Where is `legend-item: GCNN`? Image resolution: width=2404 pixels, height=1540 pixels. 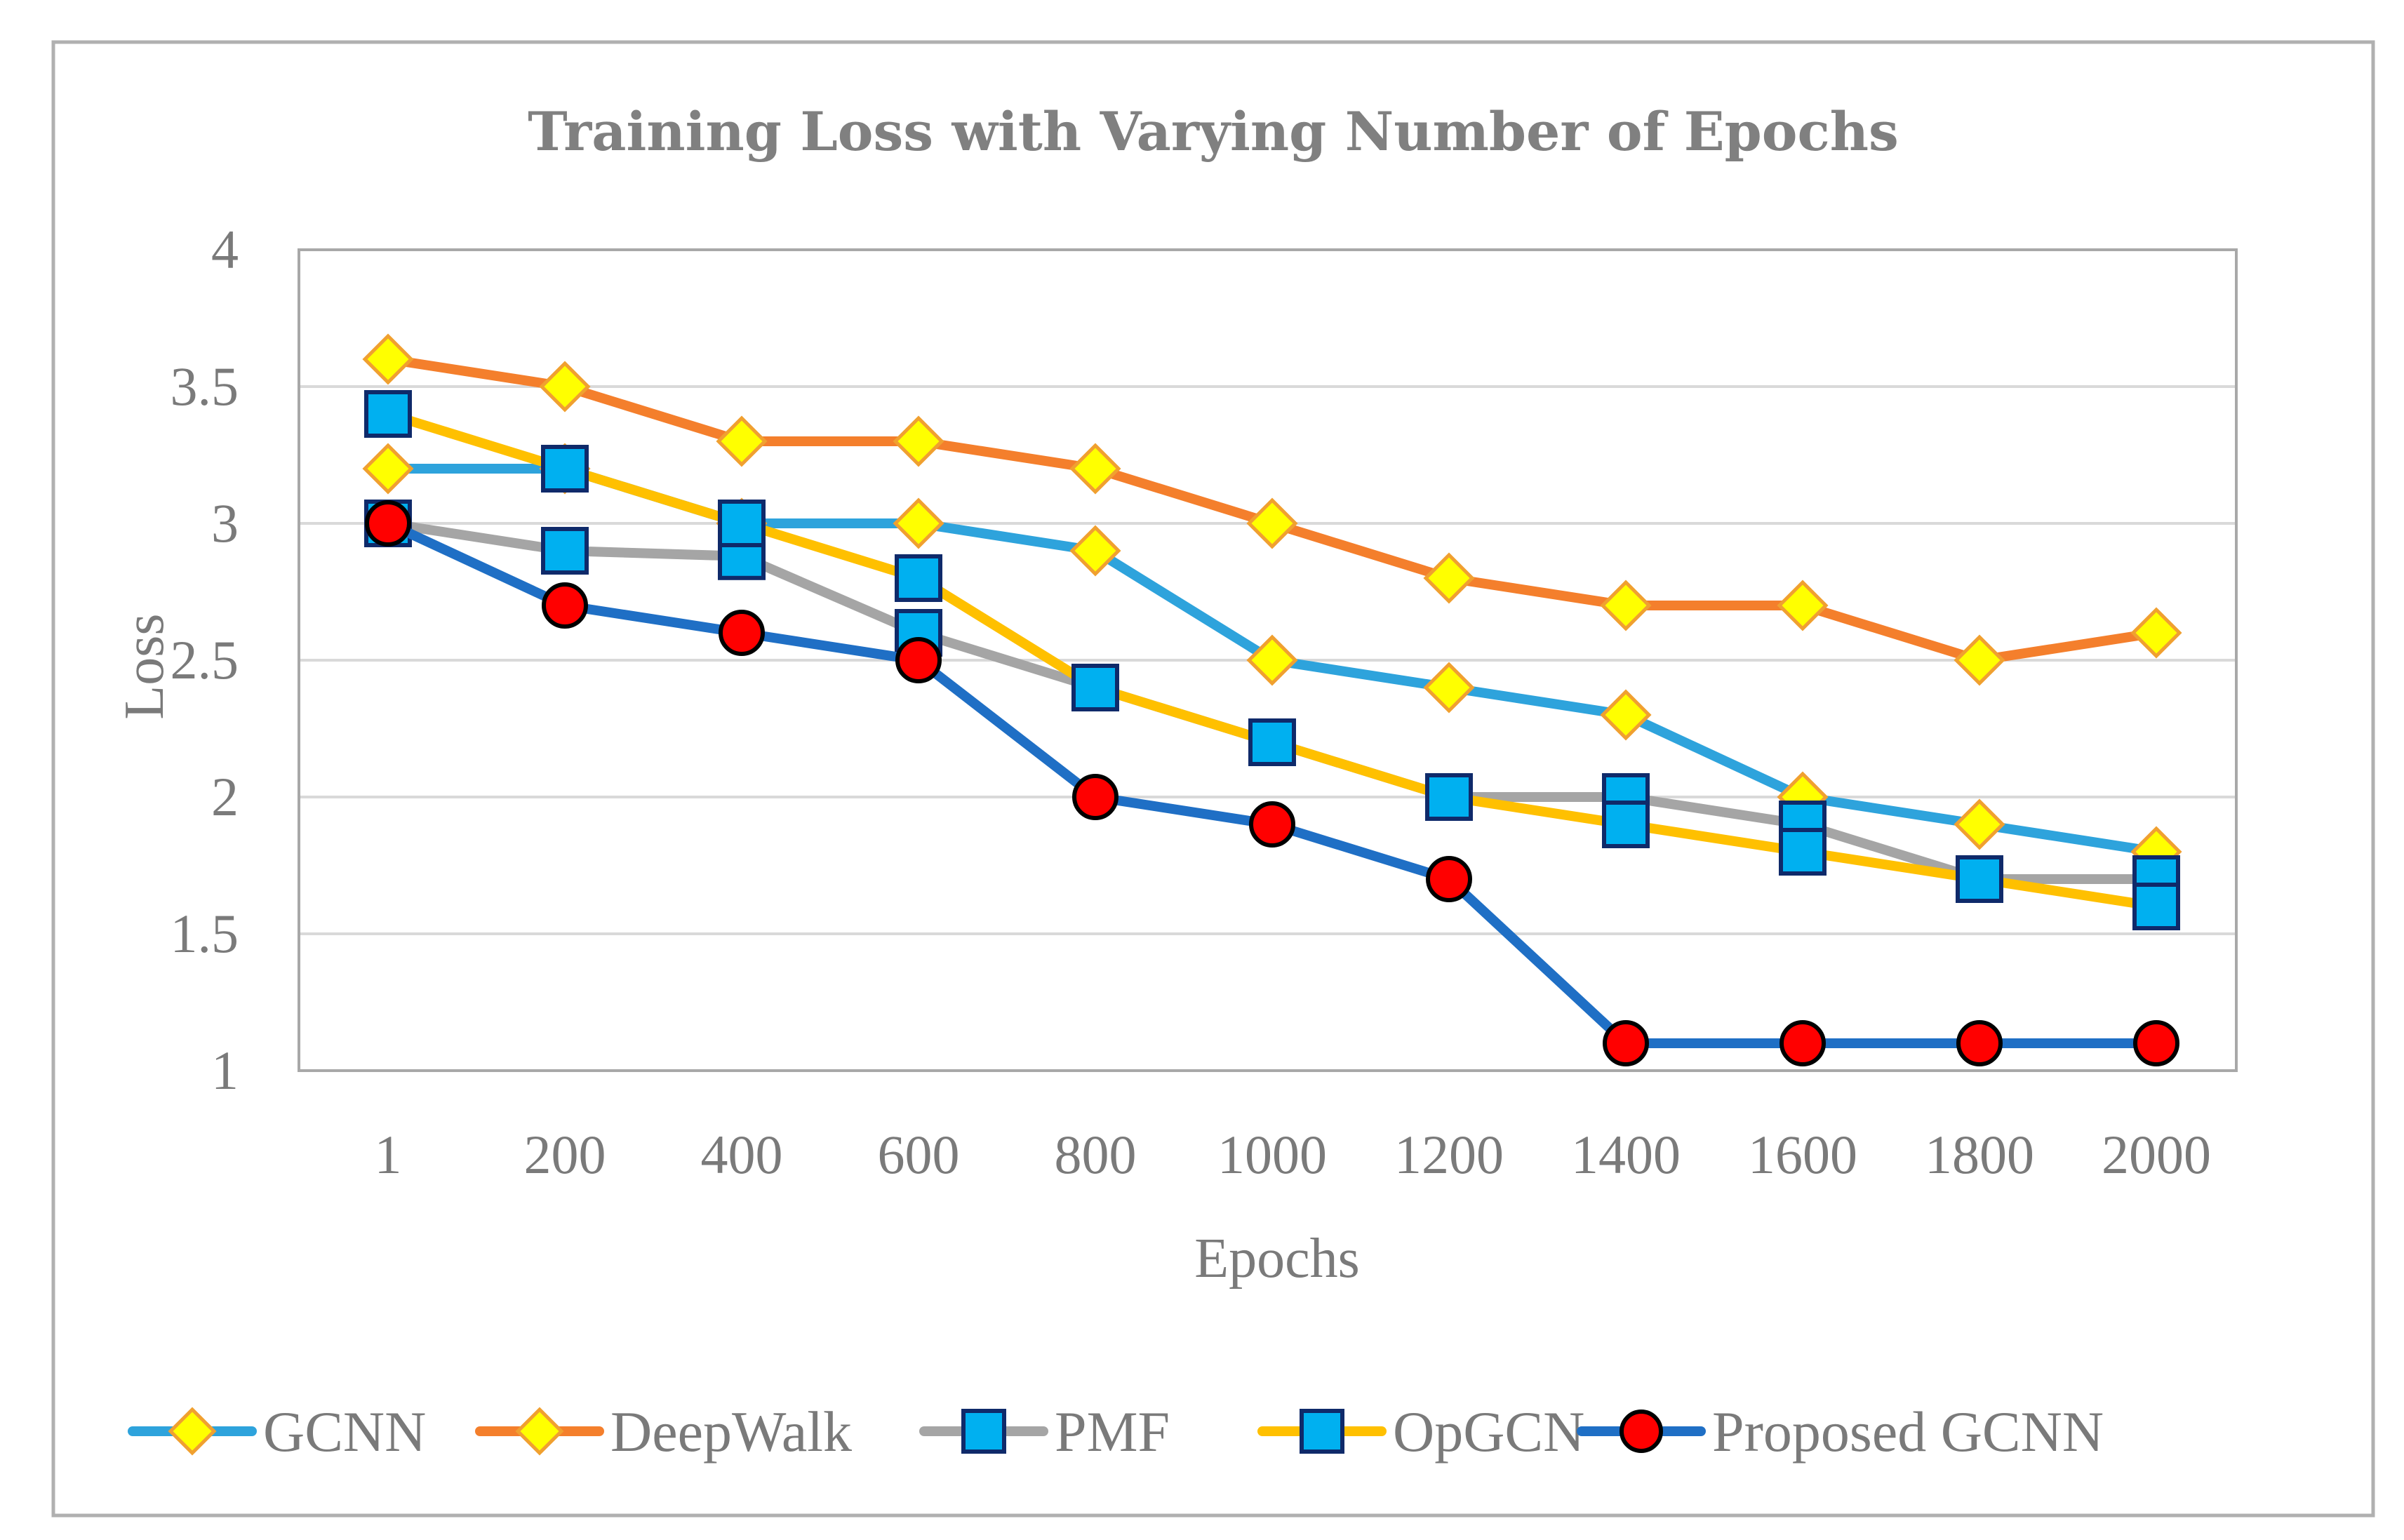 legend-item: GCNN is located at coordinates (277, 1432).